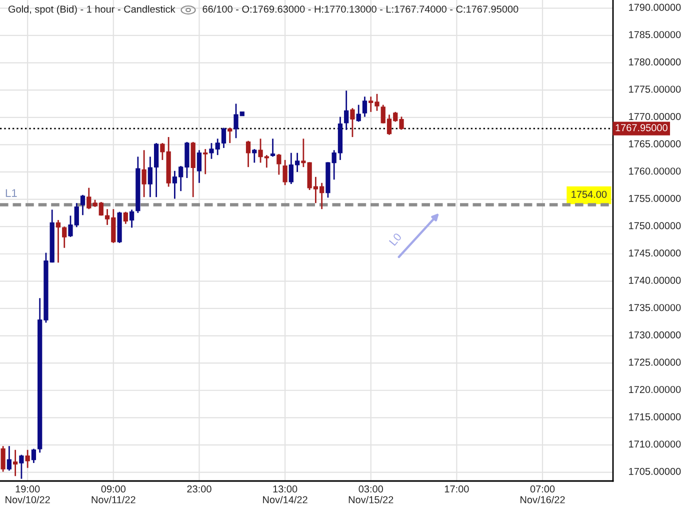 Image resolution: width=682 pixels, height=505 pixels. I want to click on ref-line-label: 1767.95000, so click(642, 128).